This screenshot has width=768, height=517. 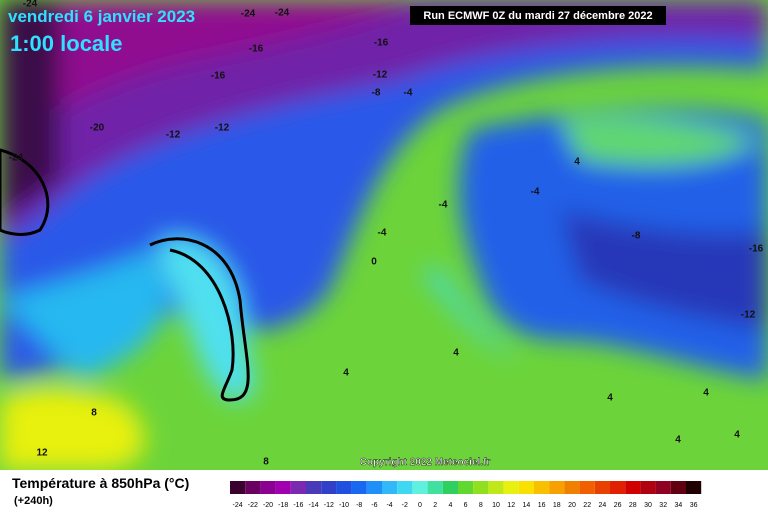 I want to click on colorbar-tick-label: -4, so click(x=389, y=505).